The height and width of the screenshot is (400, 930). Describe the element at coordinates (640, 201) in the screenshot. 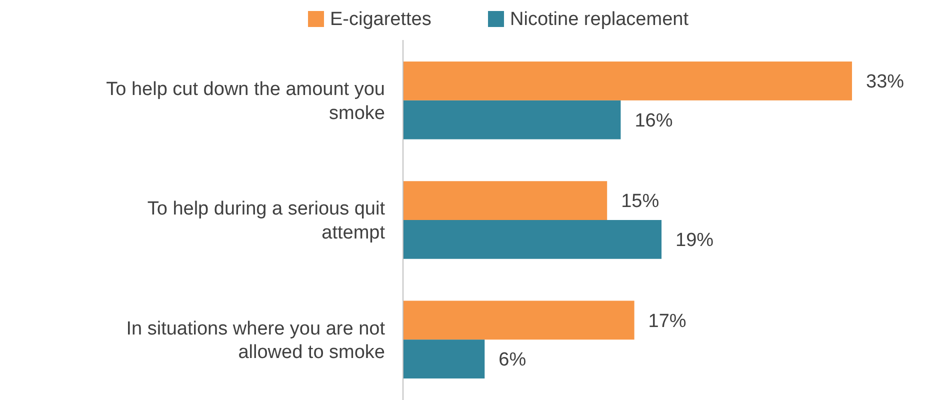

I see `data-label: 15%` at that location.